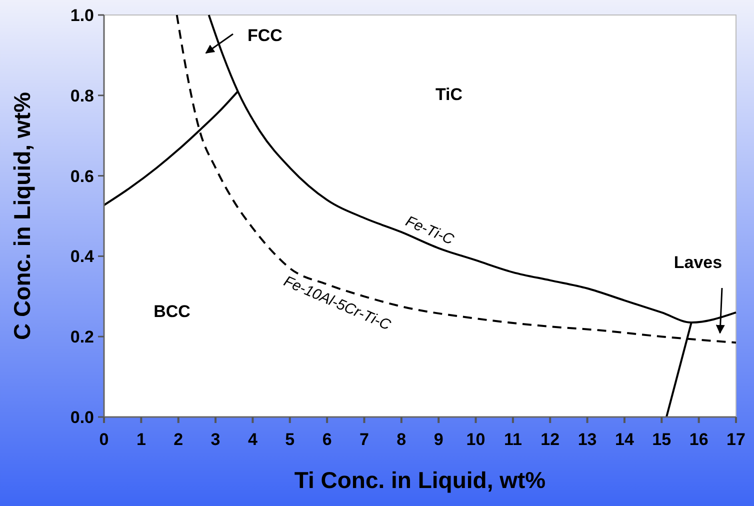  What do you see at coordinates (401, 439) in the screenshot?
I see `x-tick-label: 8` at bounding box center [401, 439].